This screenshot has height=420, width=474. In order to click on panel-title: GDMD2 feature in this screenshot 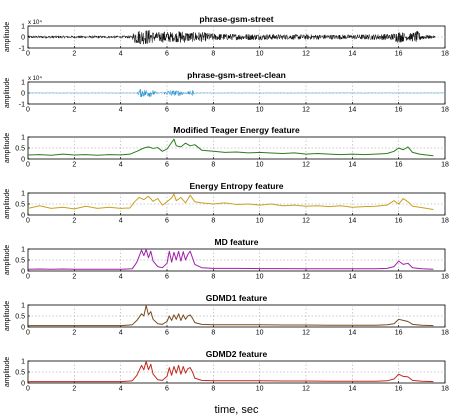, I will do `click(237, 354)`.